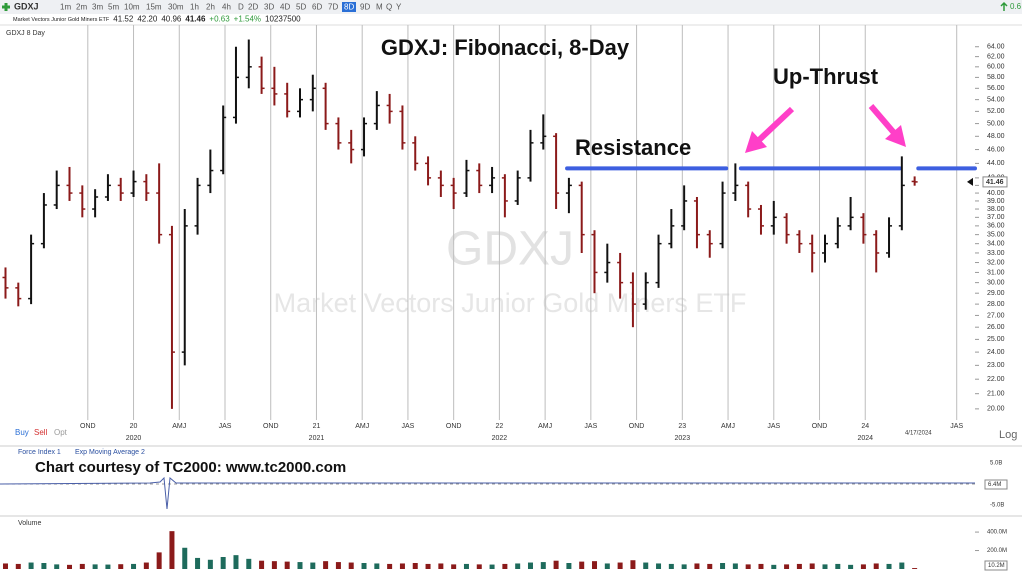 The image size is (1022, 579). I want to click on scale-toggle: Log, so click(1008, 435).